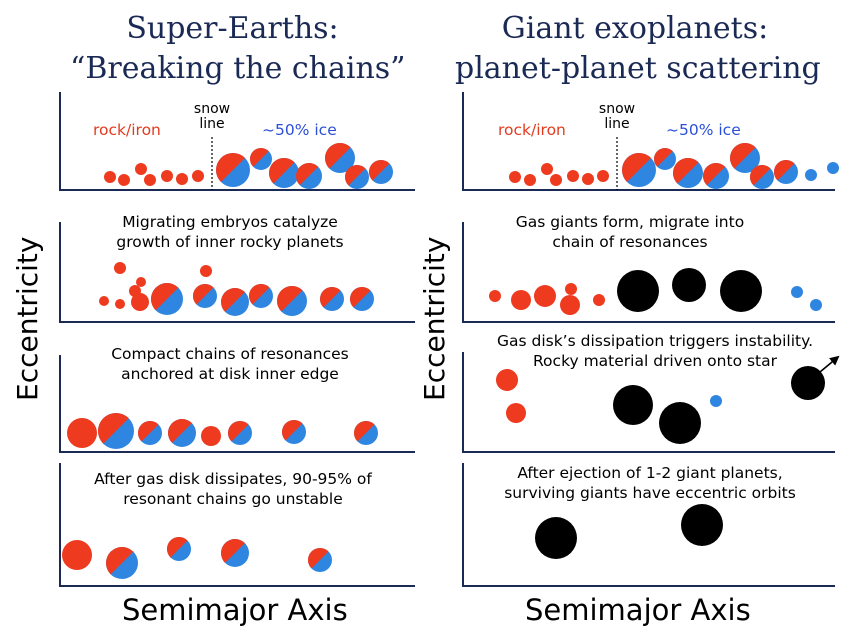  I want to click on right-ice-label: ~50% ice, so click(703, 130).